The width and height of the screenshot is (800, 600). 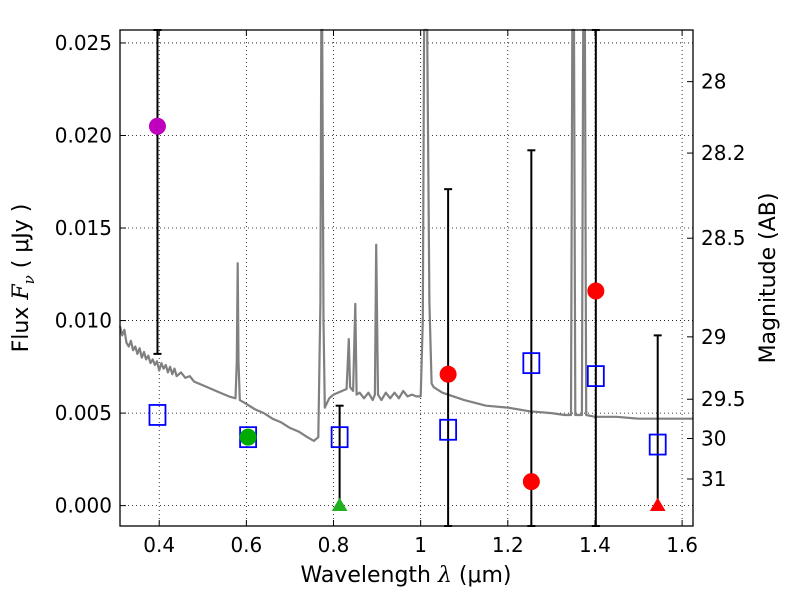 I want to click on x-axis-title: Wavelength λ (μm), so click(x=405, y=575).